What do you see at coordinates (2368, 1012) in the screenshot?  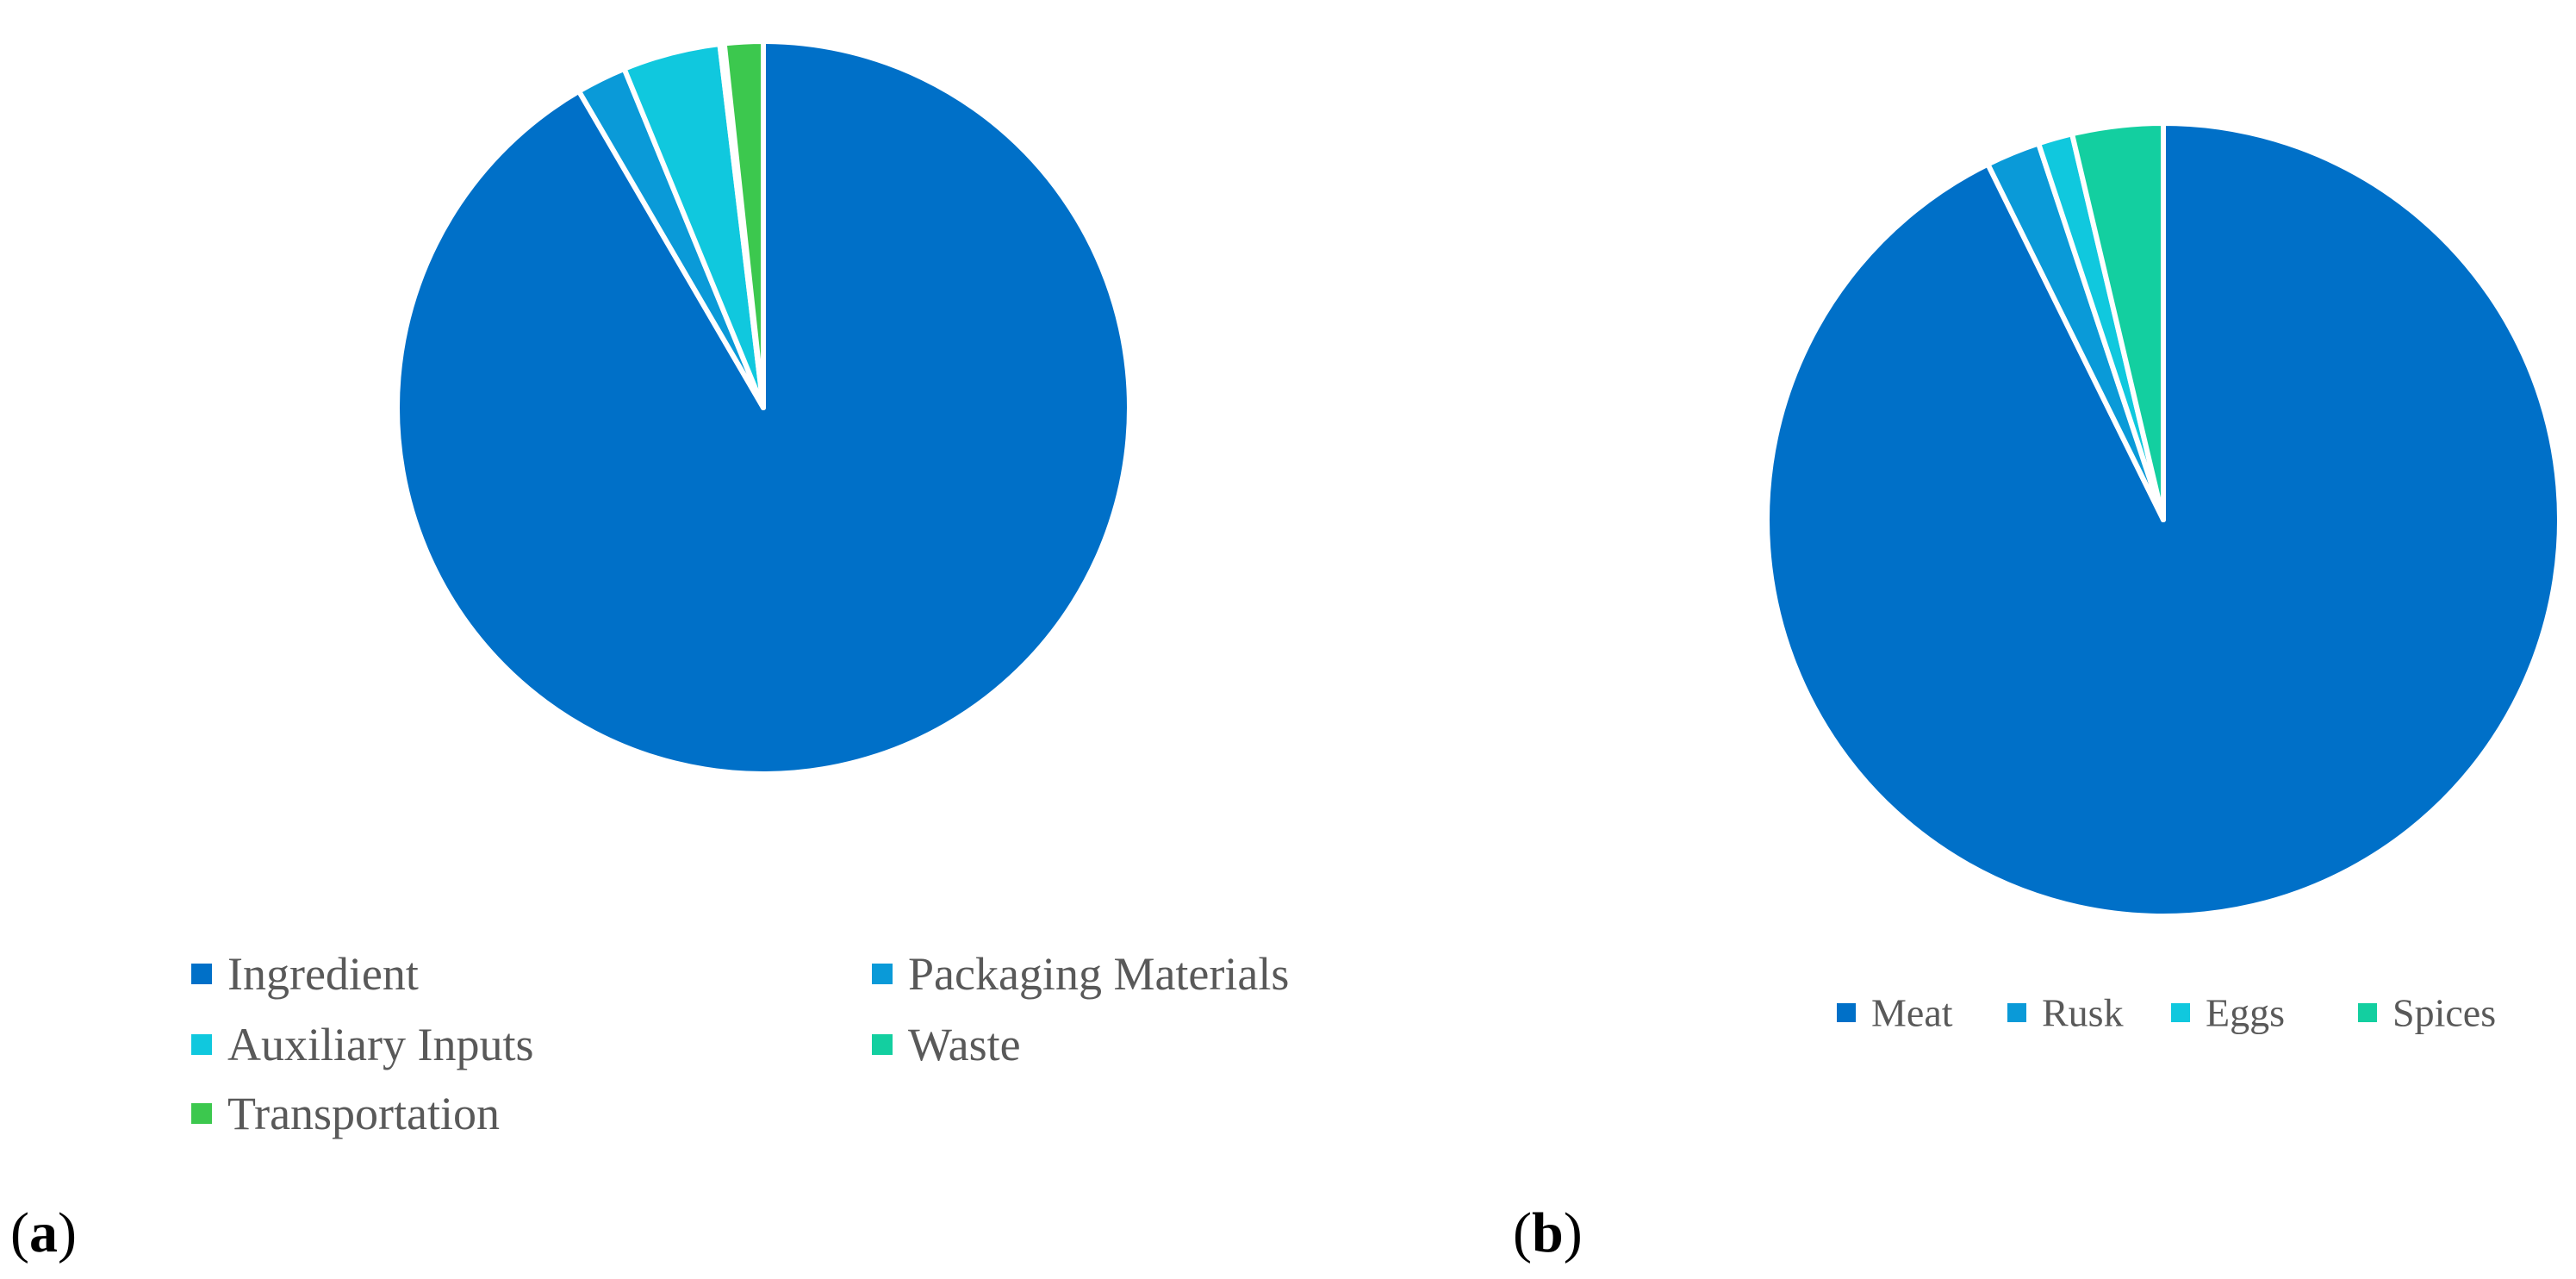 I see `legend-swatch-spices` at bounding box center [2368, 1012].